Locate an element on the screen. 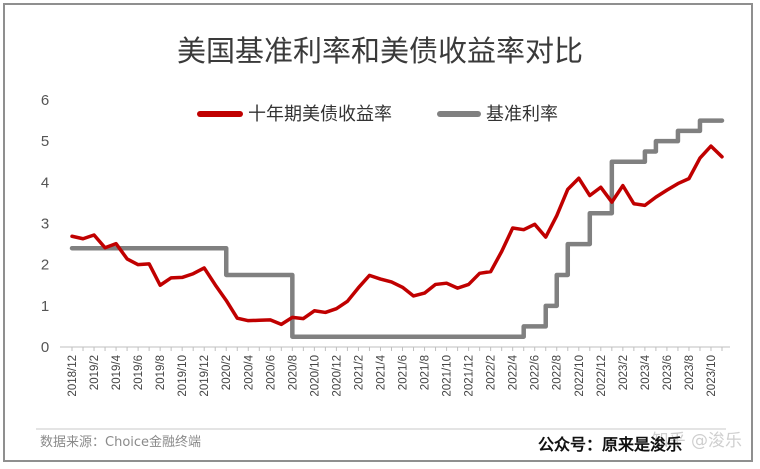 The height and width of the screenshot is (469, 760). x-tick-label: 2019/4 is located at coordinates (117, 372).